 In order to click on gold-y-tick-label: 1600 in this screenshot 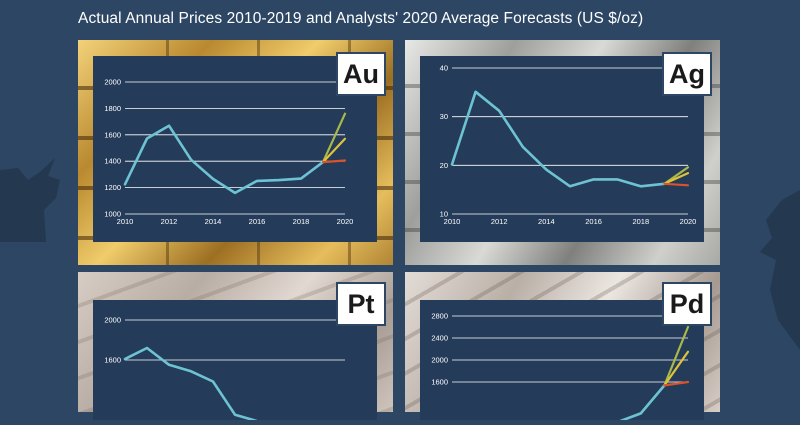, I will do `click(112, 134)`.